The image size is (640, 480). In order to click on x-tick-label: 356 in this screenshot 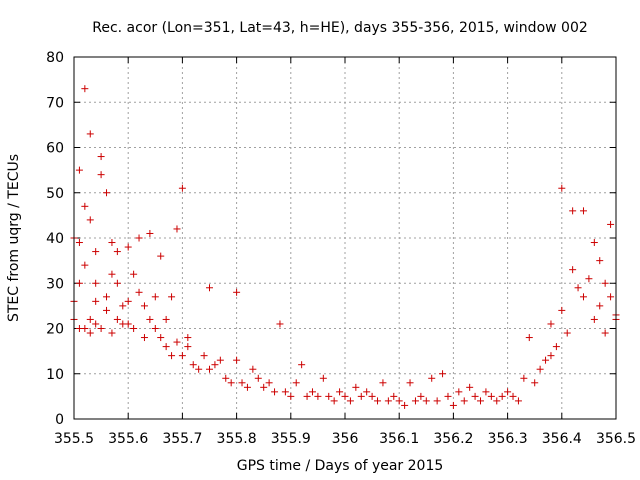, I will do `click(345, 439)`.